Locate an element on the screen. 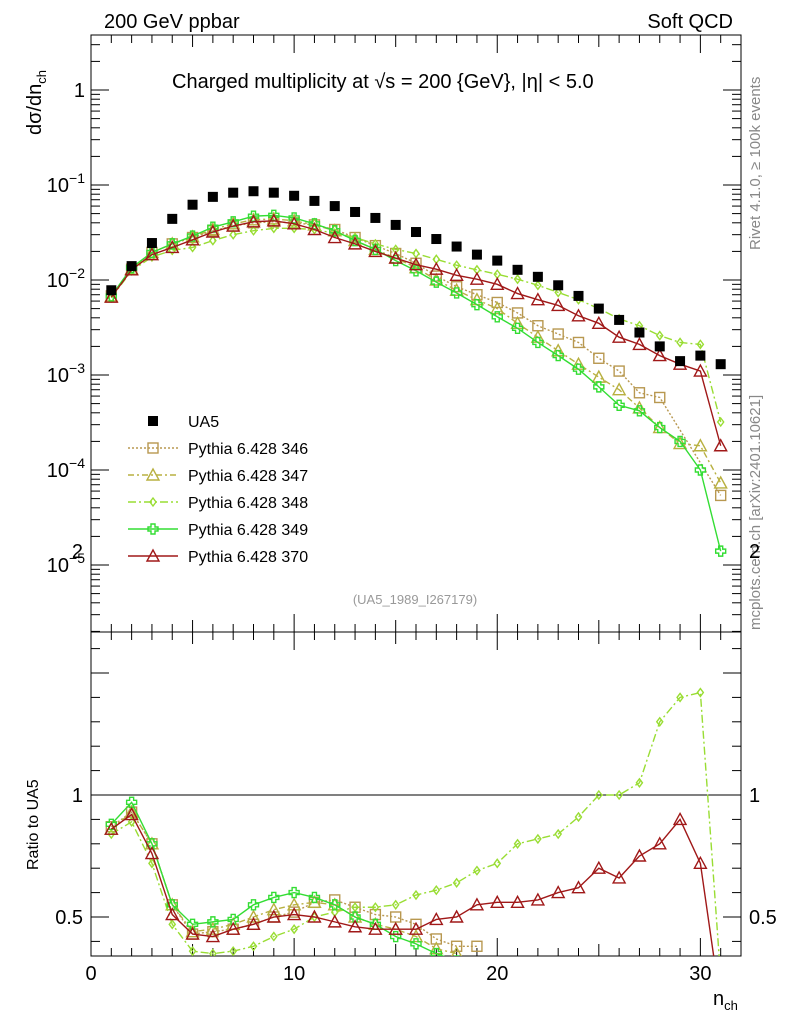 The image size is (786, 1024). x-tick-label: 10 is located at coordinates (294, 974).